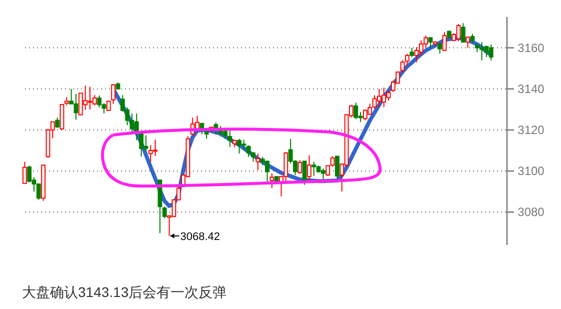 Image resolution: width=561 pixels, height=309 pixels. I want to click on y-tick-label: 3080, so click(531, 212).